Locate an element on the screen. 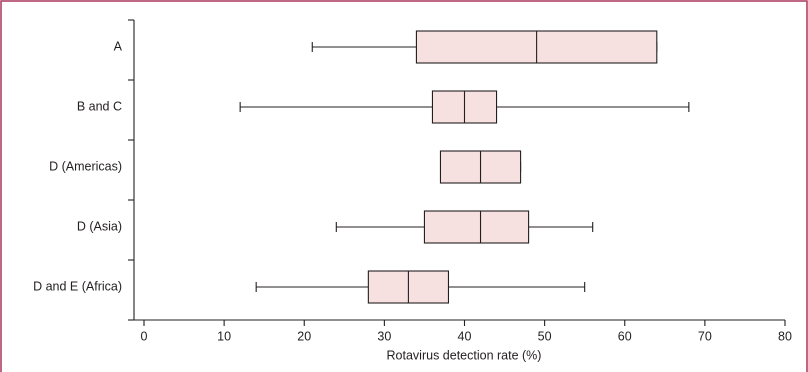 This screenshot has width=808, height=372. x-tick-label: 70 is located at coordinates (705, 336).